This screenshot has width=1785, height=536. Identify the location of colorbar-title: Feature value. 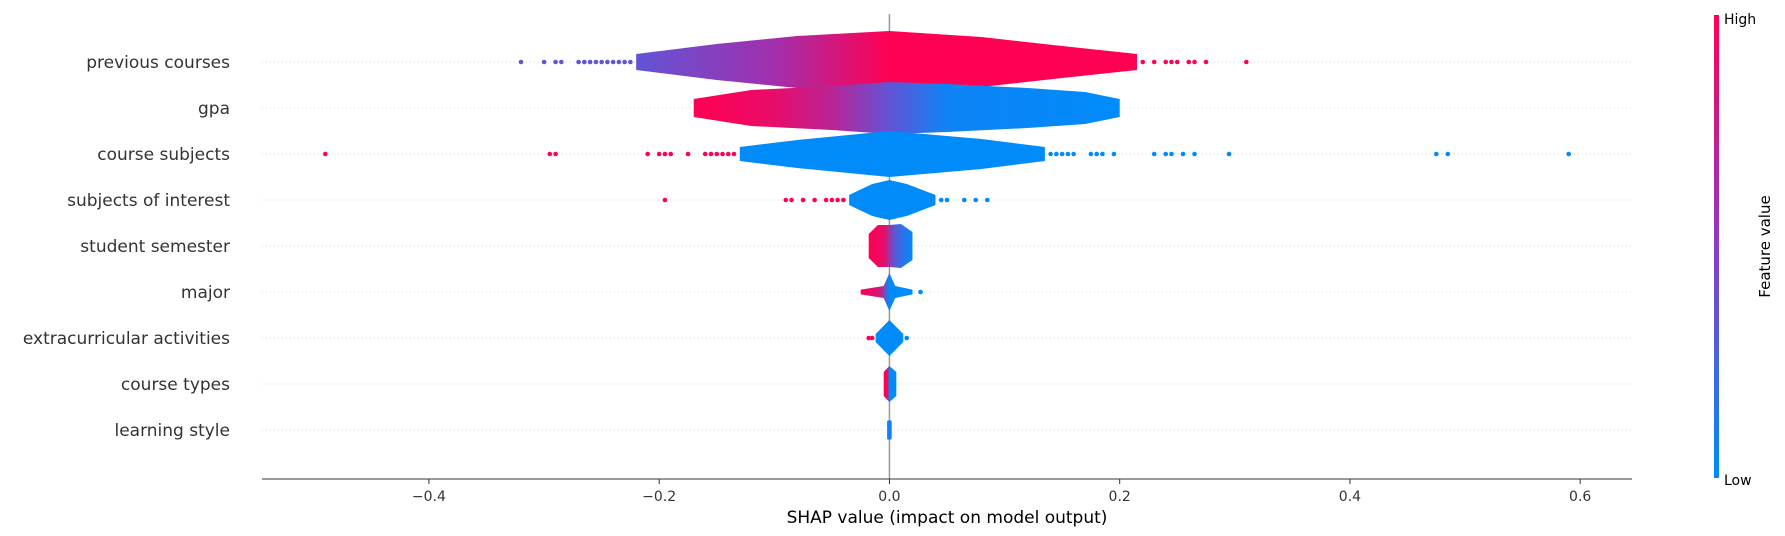
(1765, 246).